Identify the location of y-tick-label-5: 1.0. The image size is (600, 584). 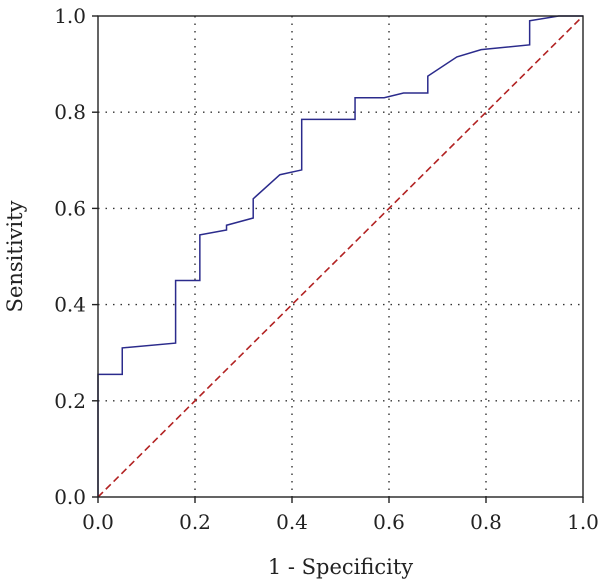
(70, 16).